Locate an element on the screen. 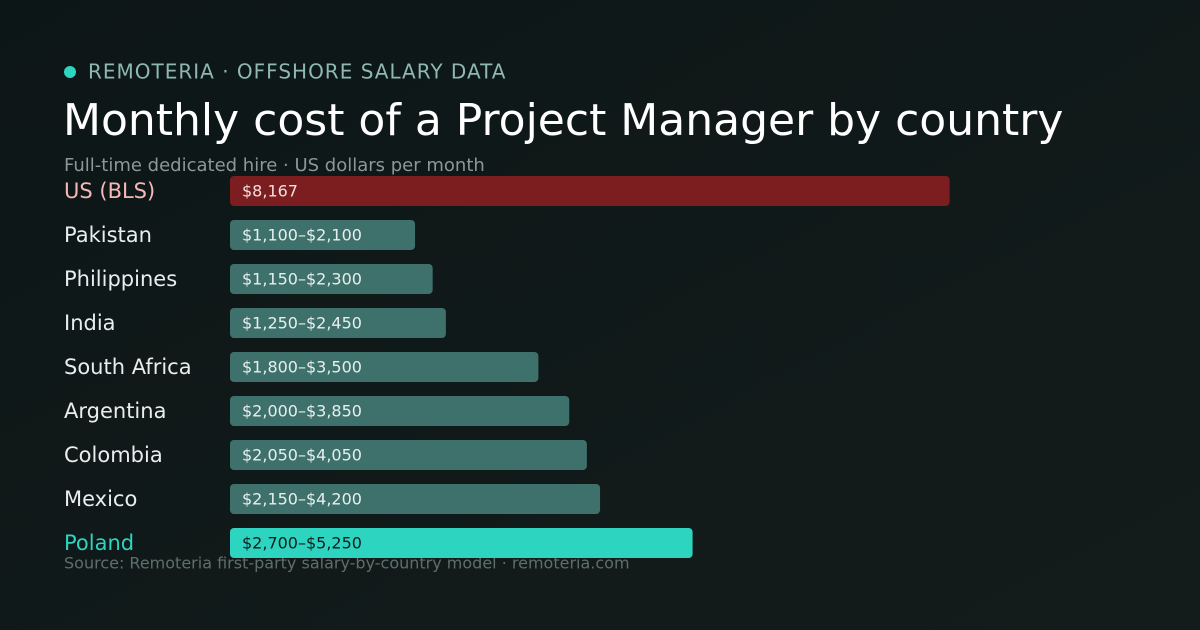 The image size is (1200, 630). category-label: Colombia is located at coordinates (113, 455).